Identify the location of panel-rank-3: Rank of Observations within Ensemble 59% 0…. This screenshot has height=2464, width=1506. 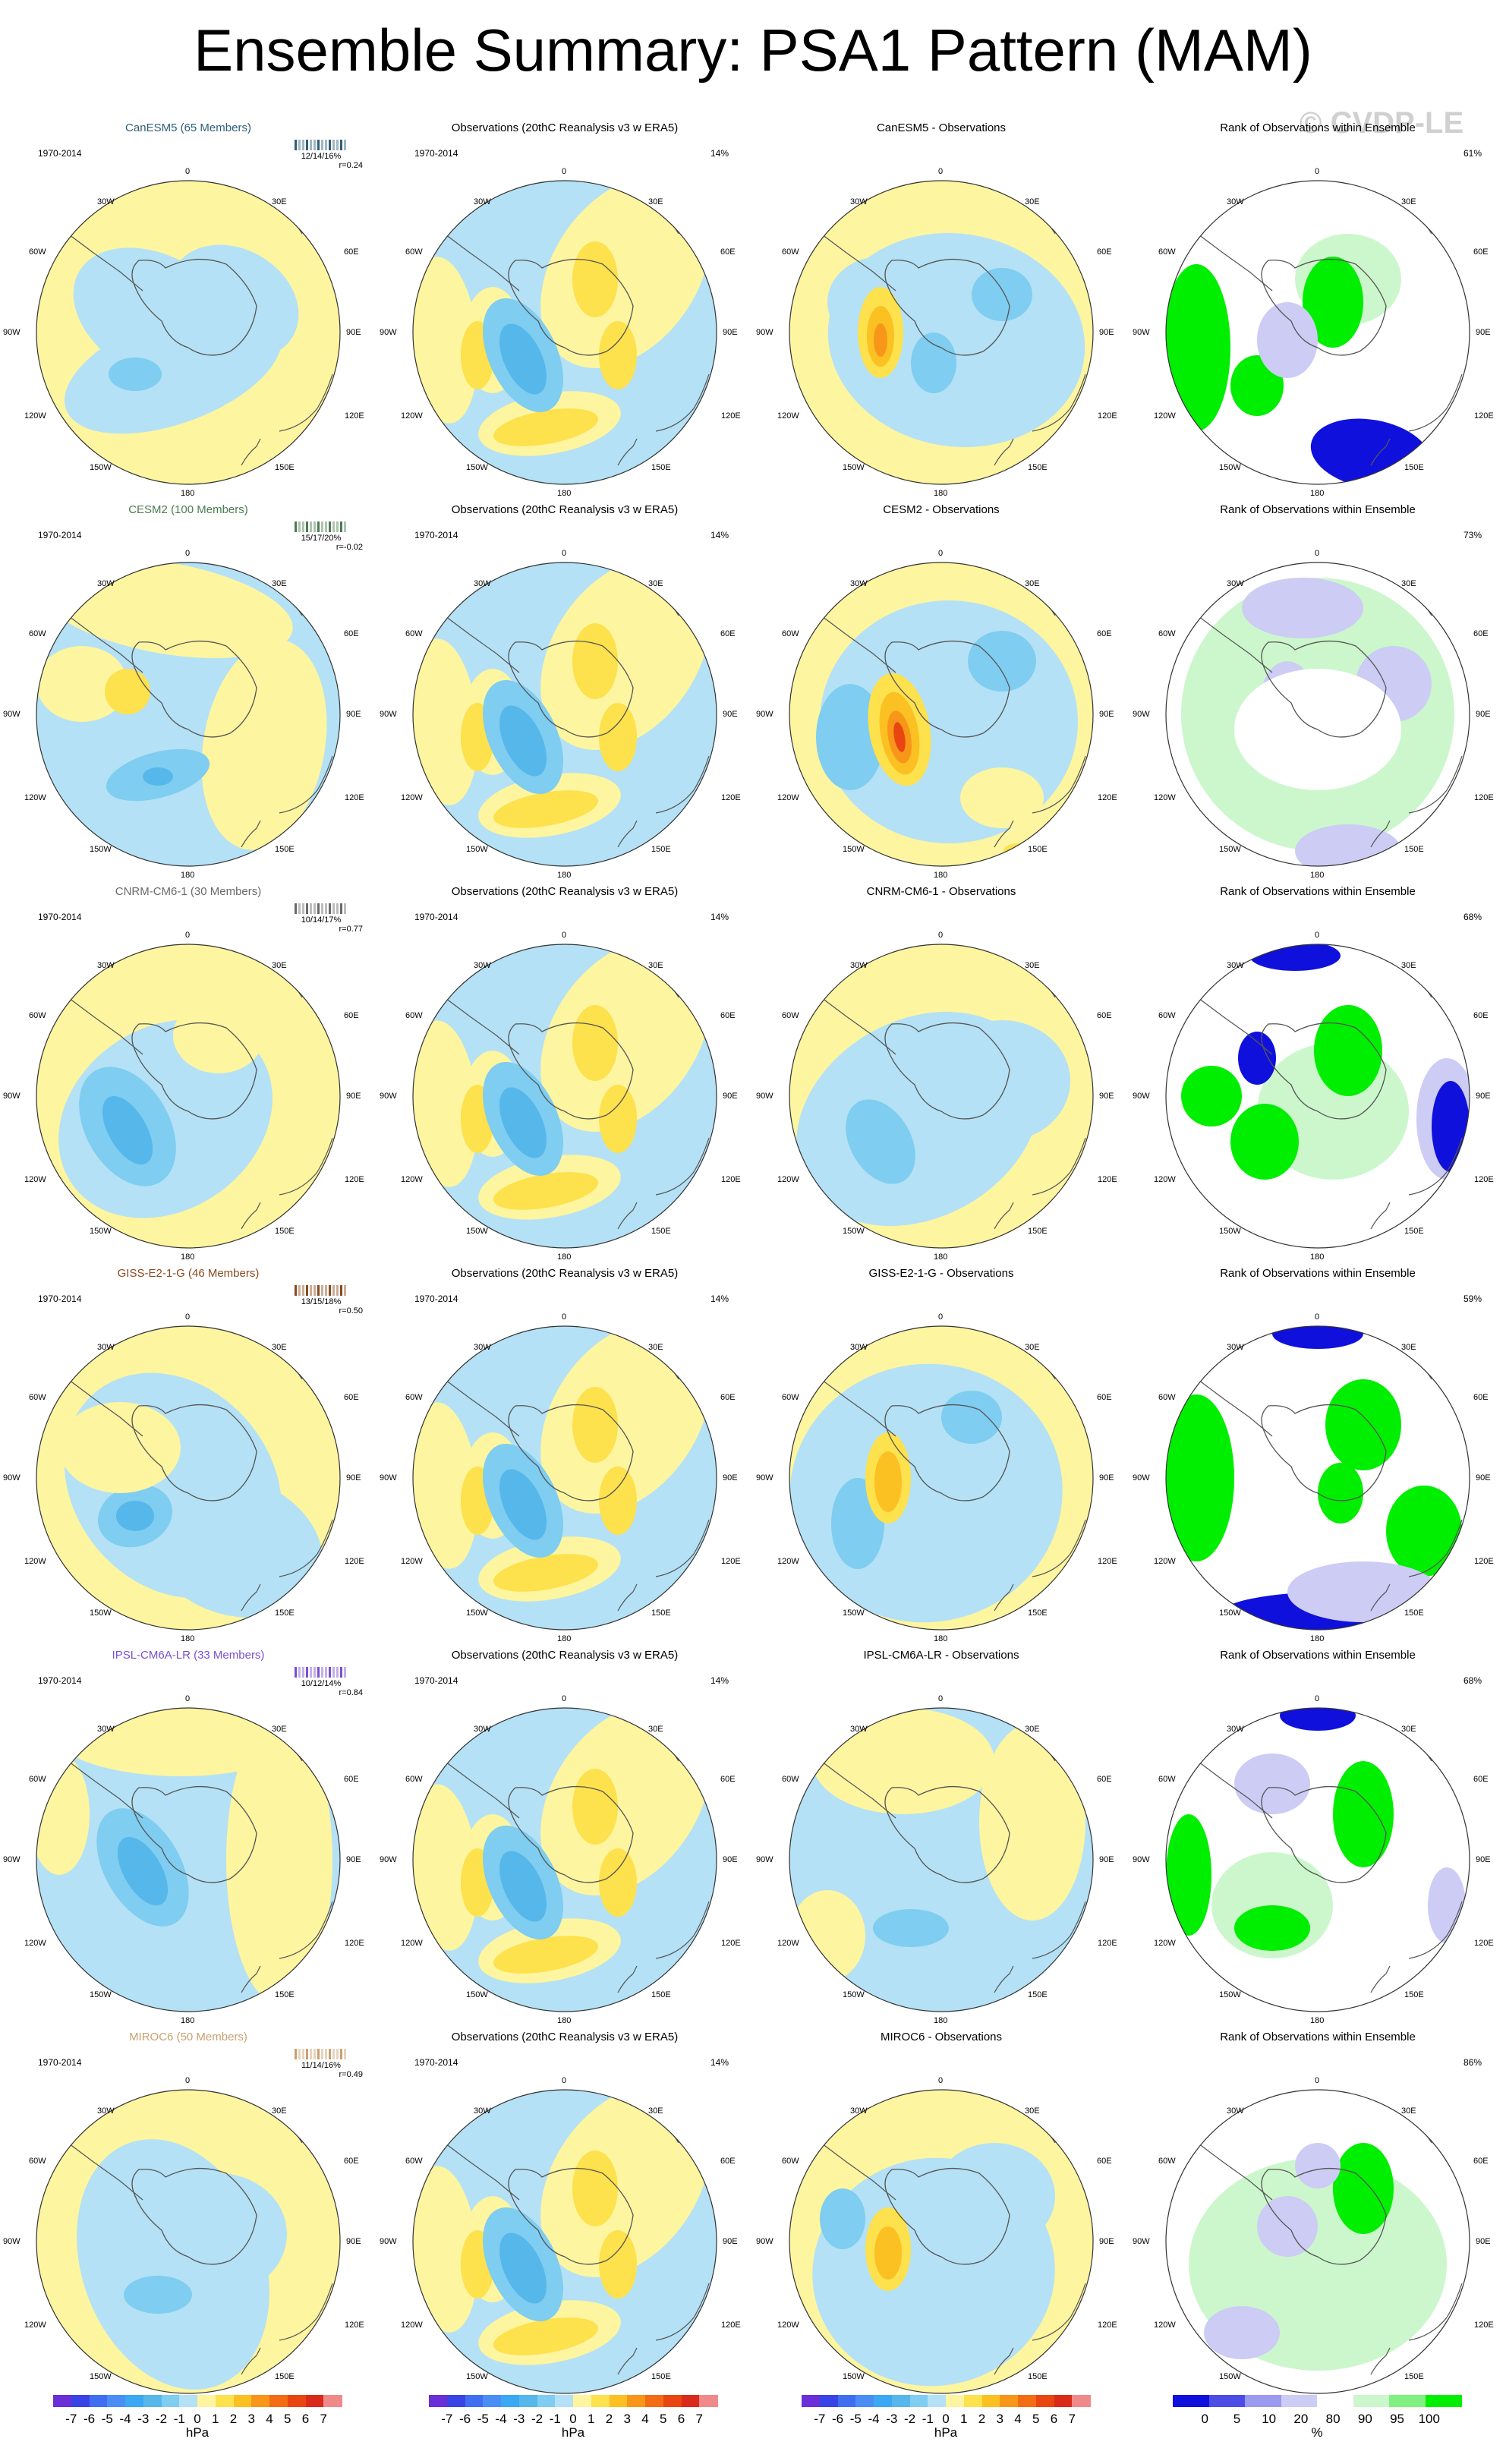
(1318, 1458).